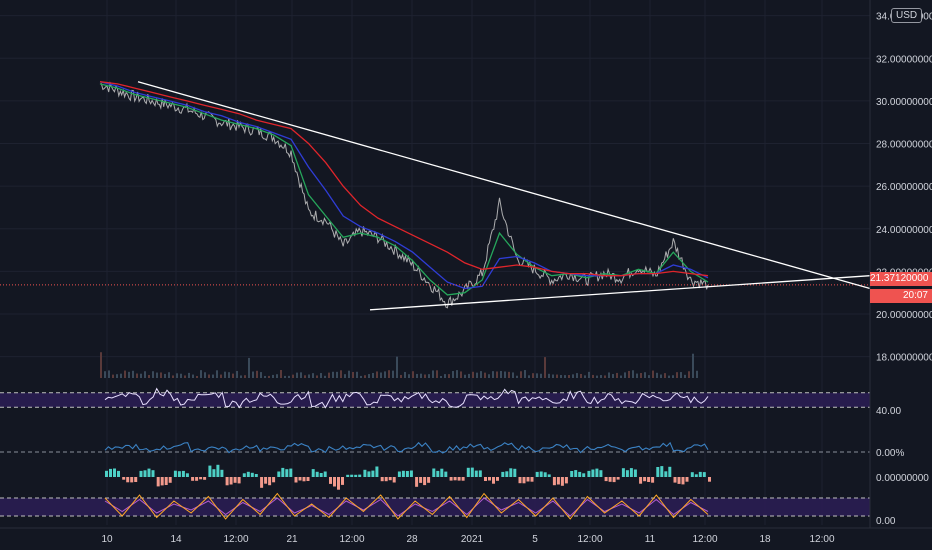 This screenshot has width=932, height=550. What do you see at coordinates (902, 478) in the screenshot?
I see `macd-tick-label: 0.00000000` at bounding box center [902, 478].